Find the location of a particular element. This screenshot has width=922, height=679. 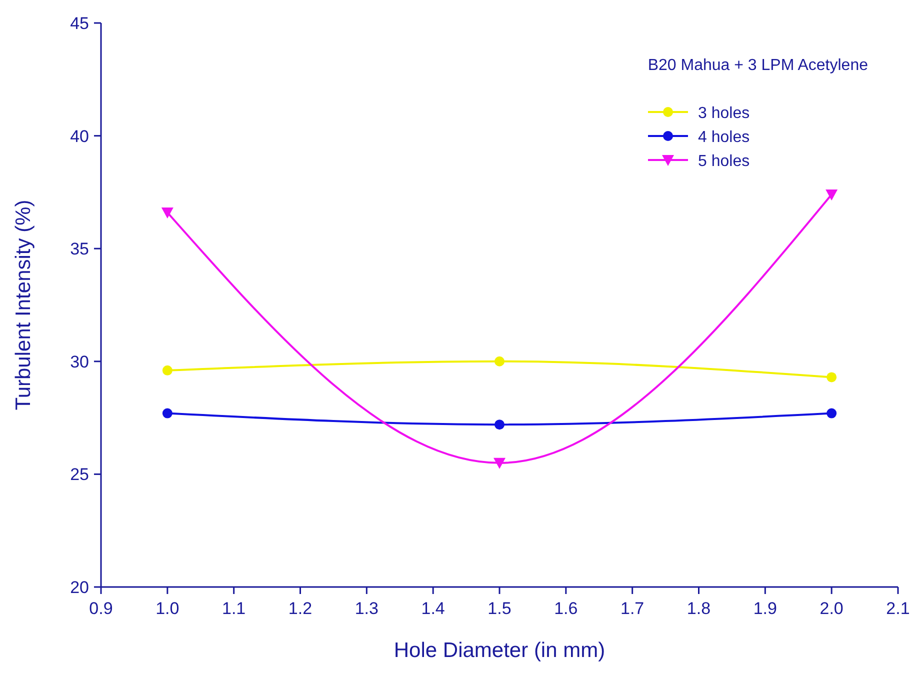

x-tick-label: 2.1 is located at coordinates (898, 608).